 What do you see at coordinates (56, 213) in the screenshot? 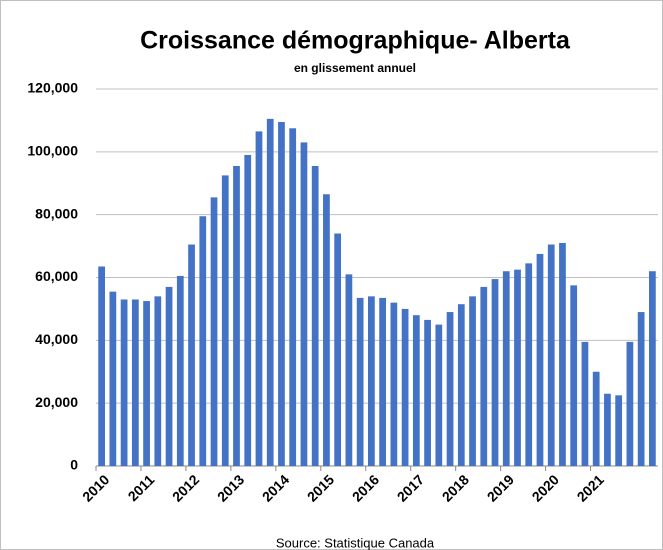
I see `y-tick-label: 80,000` at bounding box center [56, 213].